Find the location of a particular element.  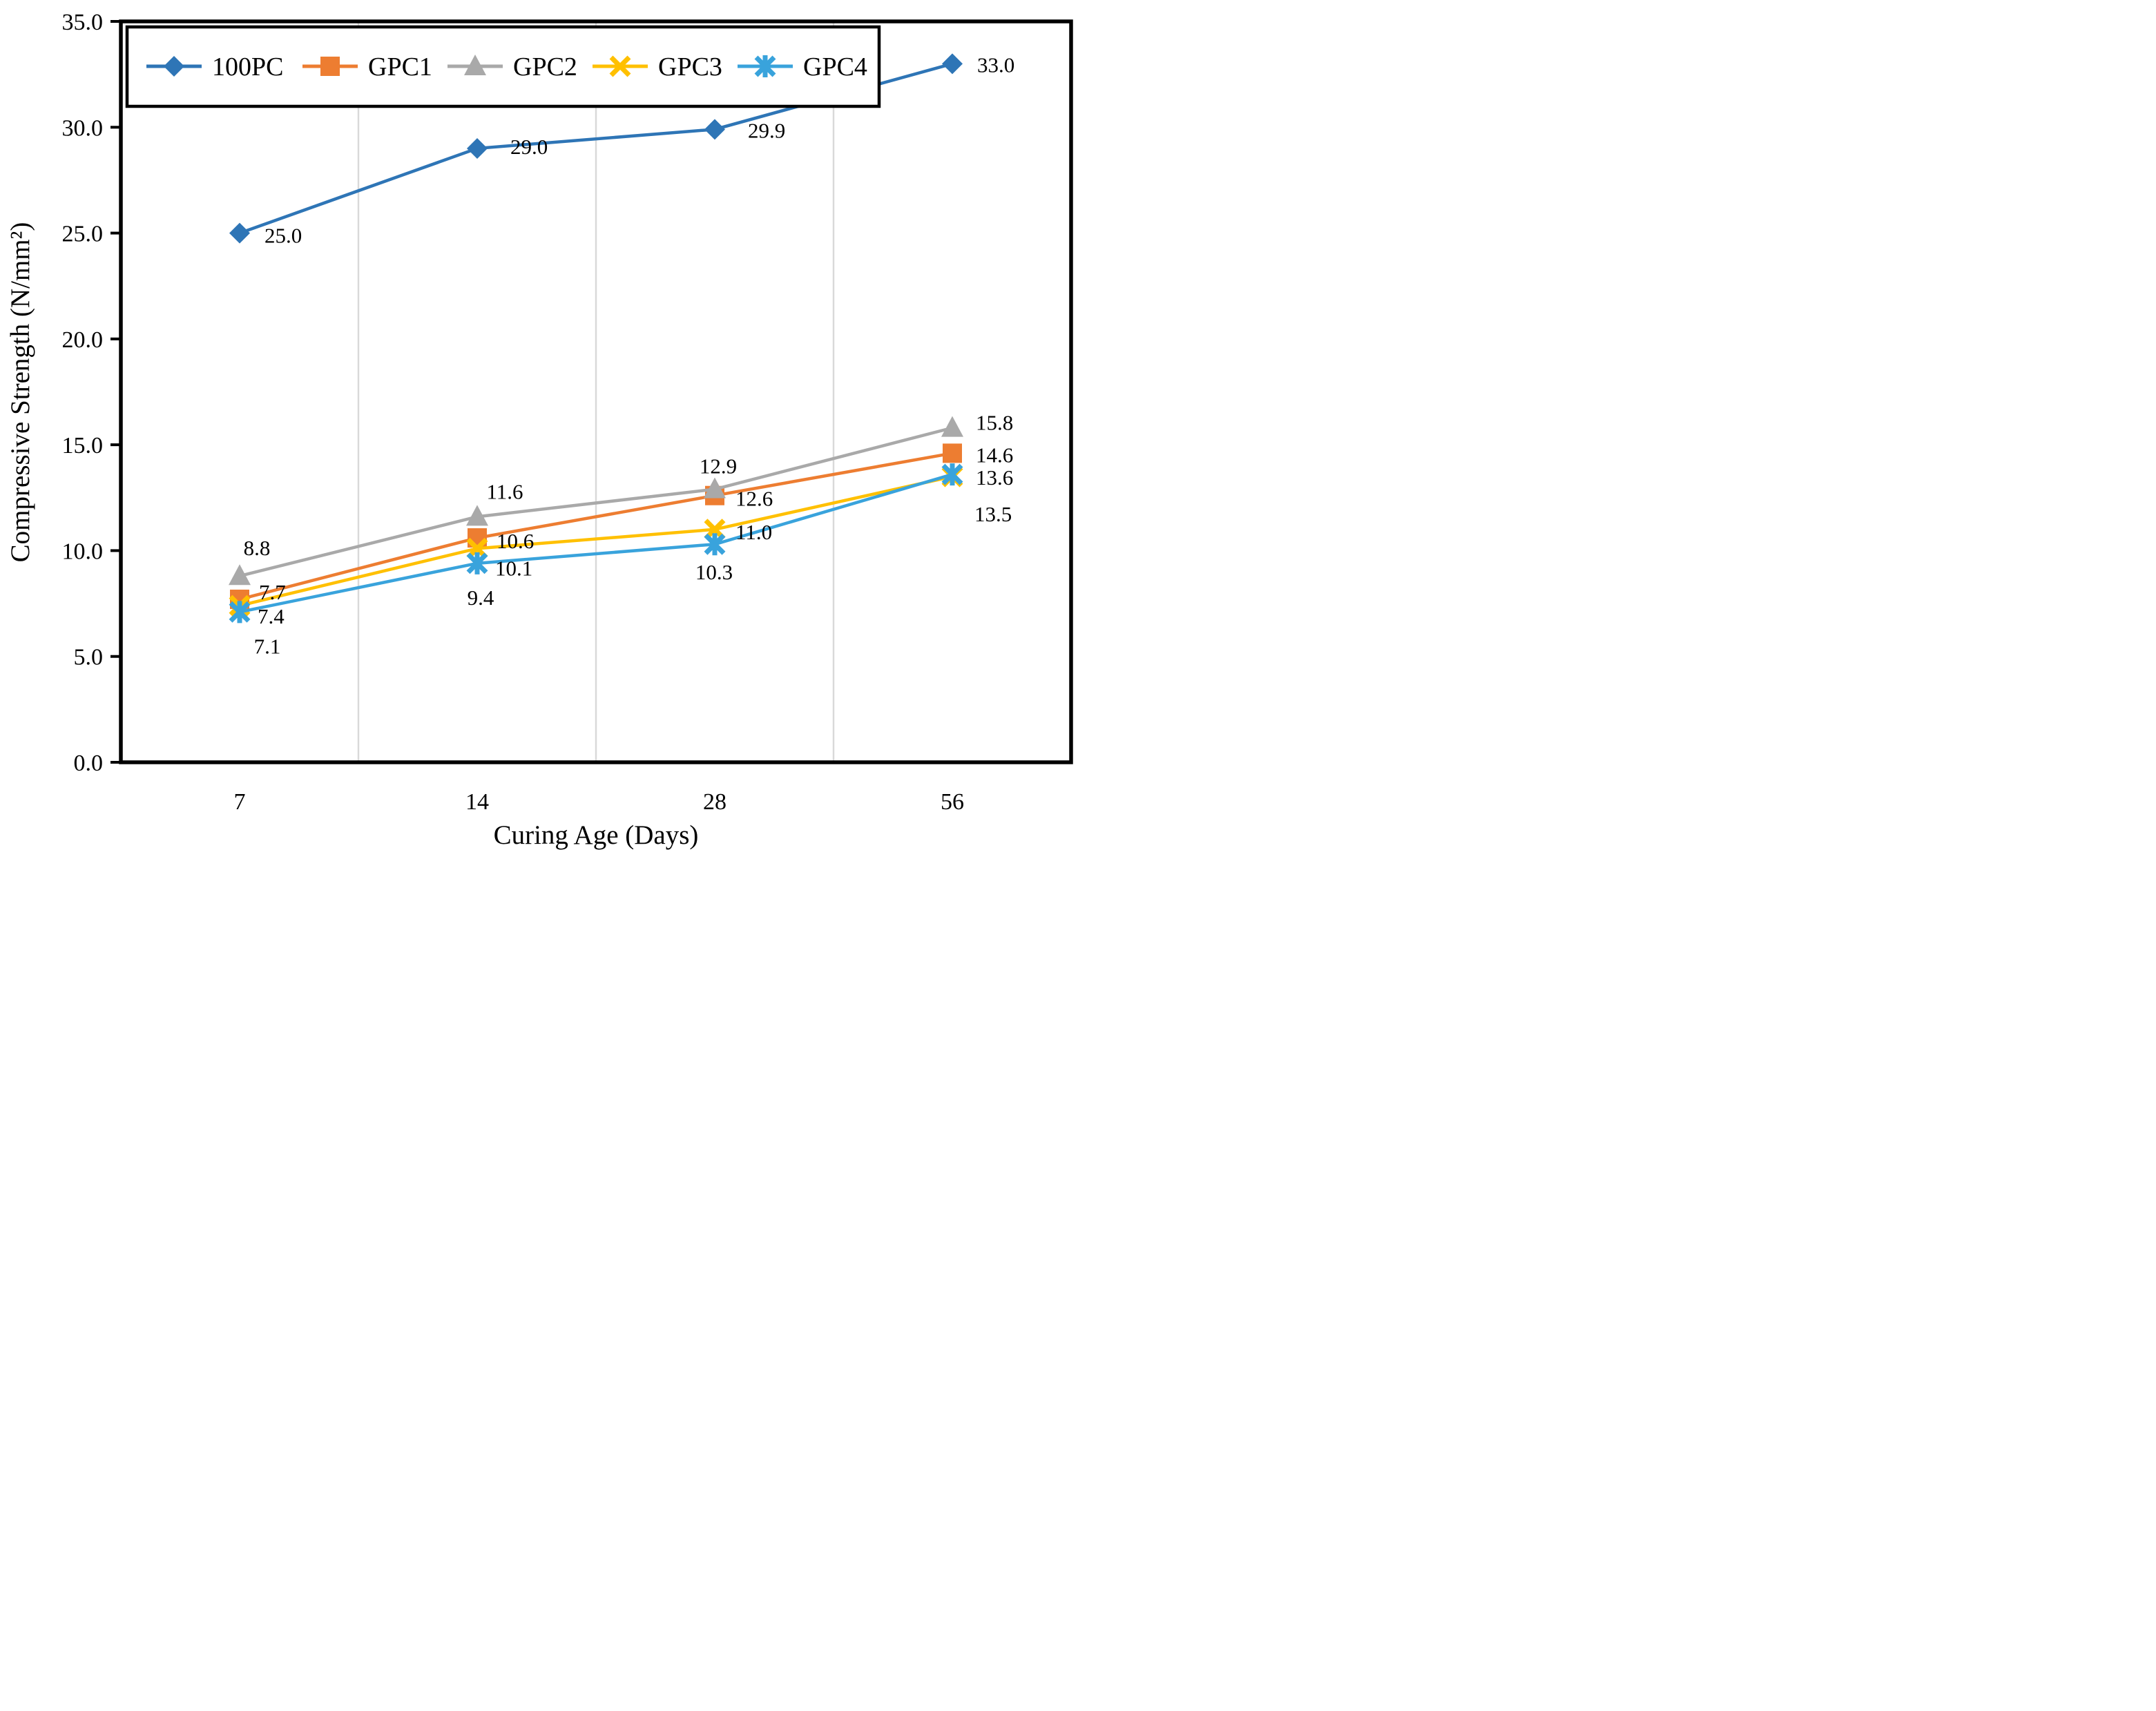

series-line-GPC3 is located at coordinates (596, 541).